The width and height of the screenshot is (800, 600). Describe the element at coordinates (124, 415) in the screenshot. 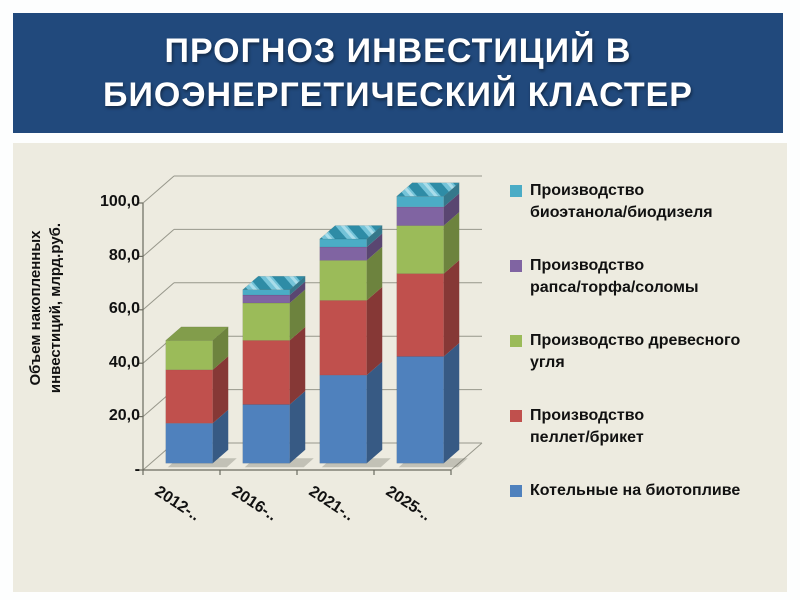

I see `y-tick-label: 20,0` at that location.